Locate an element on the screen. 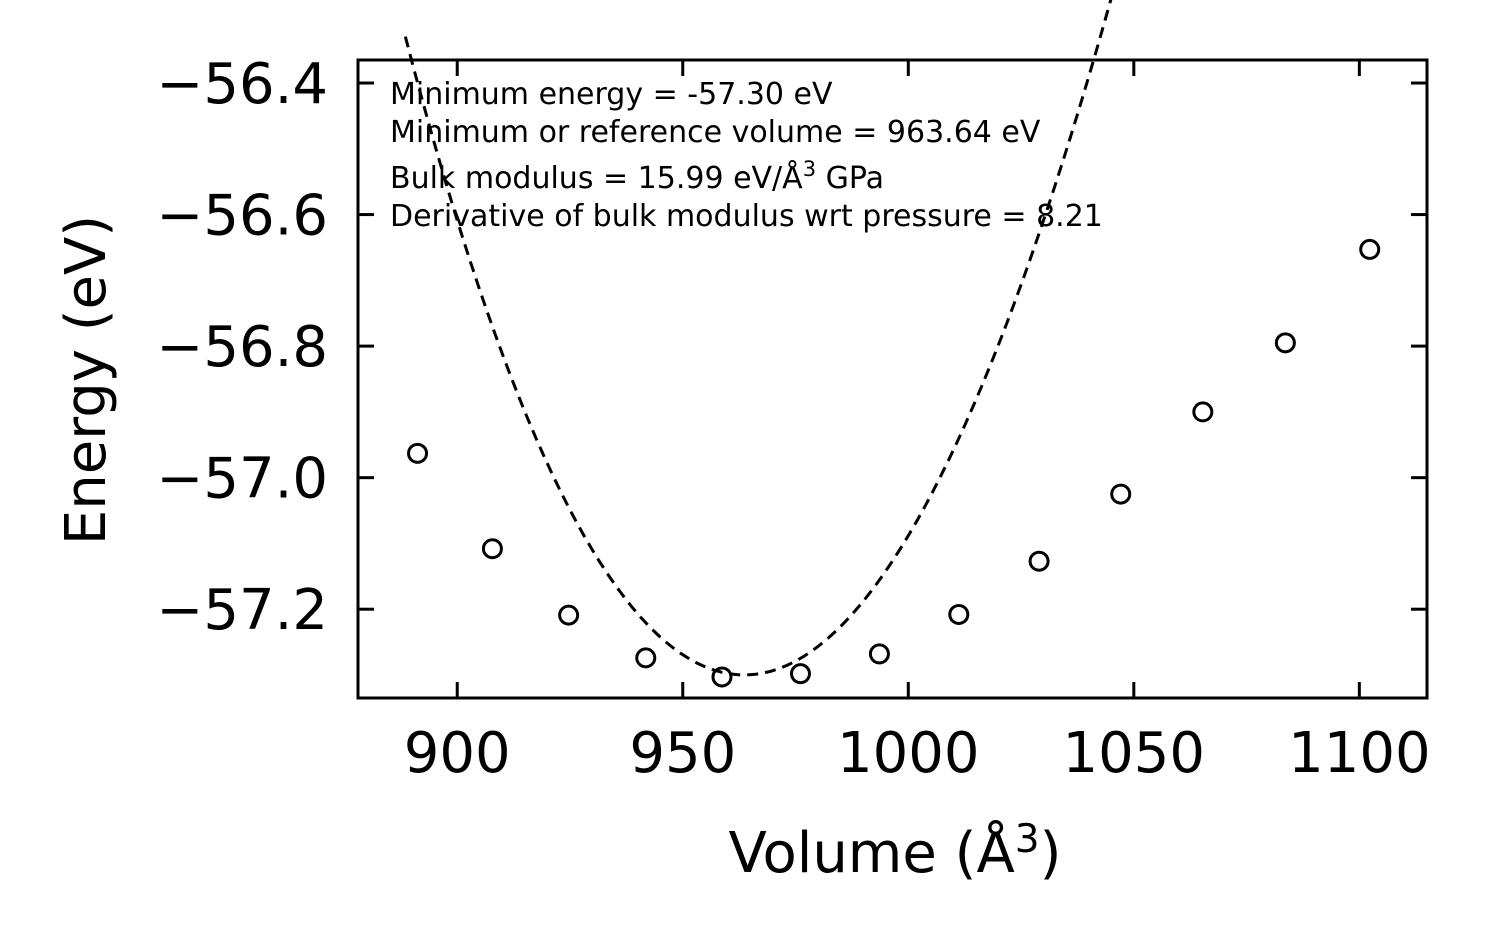  x-axis-title-text: Volume (Å is located at coordinates (872, 853).